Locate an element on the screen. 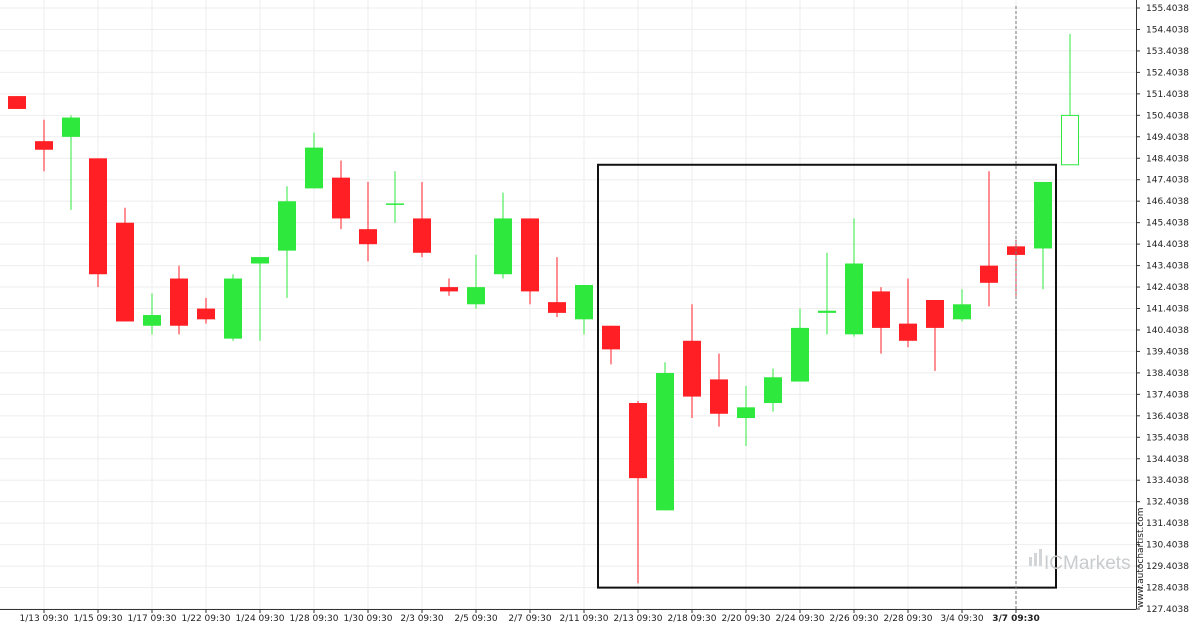  icmarkets-brand-text: ICMarkets is located at coordinates (1087, 563).